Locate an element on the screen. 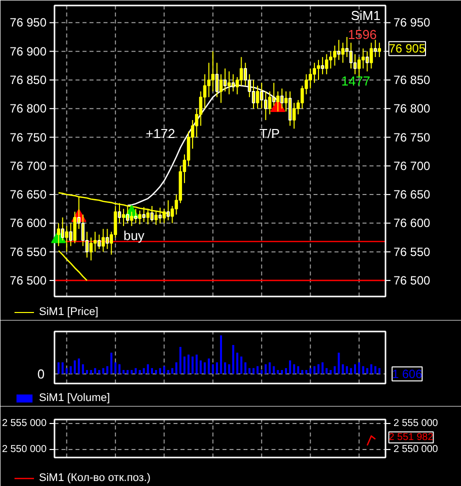 Image resolution: width=461 pixels, height=486 pixels. y2-tick-label: 76 800 is located at coordinates (412, 109).